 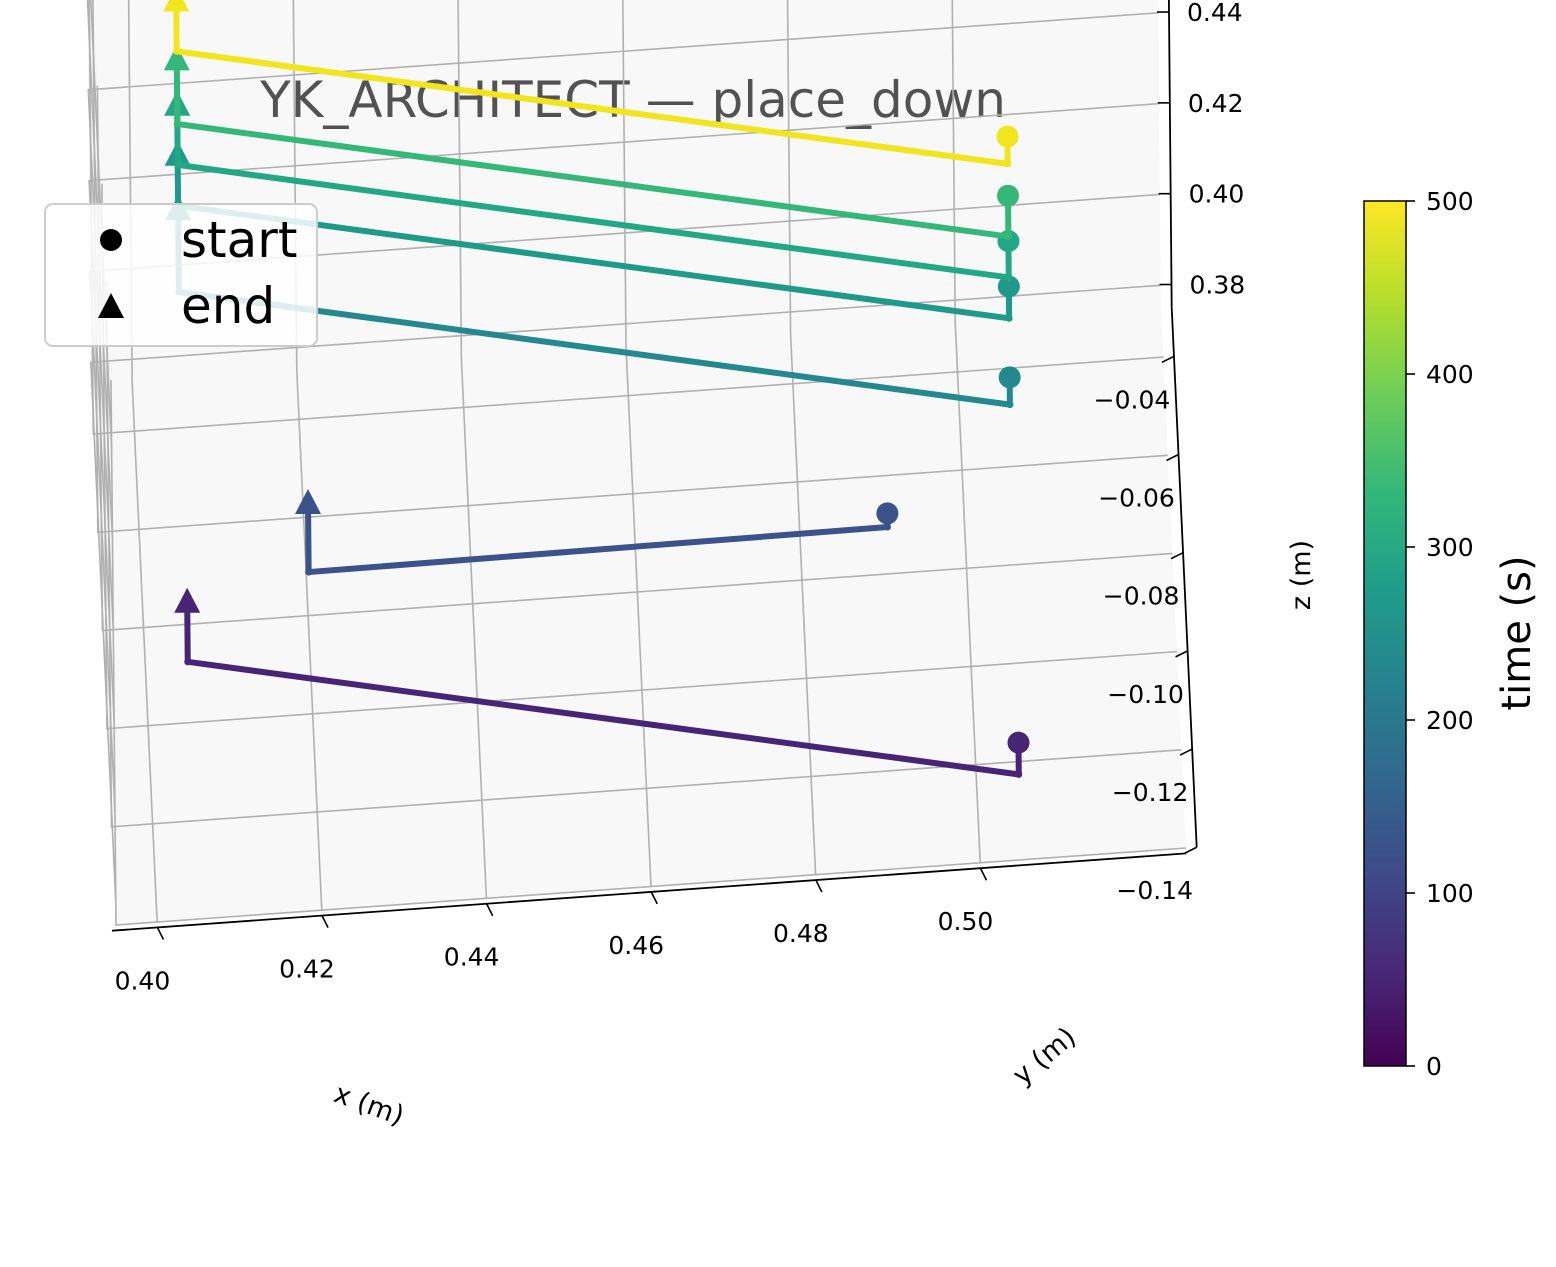 I want to click on x-axis-line, so click(x=649, y=892).